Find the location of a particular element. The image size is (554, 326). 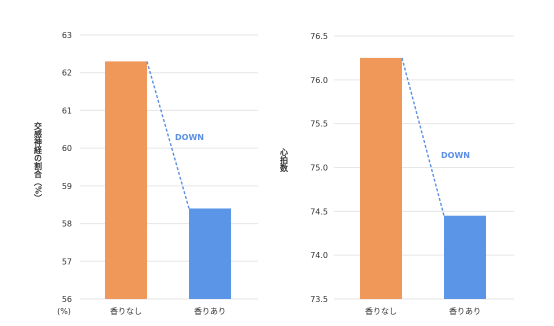

y-tick-label: 74.5 is located at coordinates (319, 211).